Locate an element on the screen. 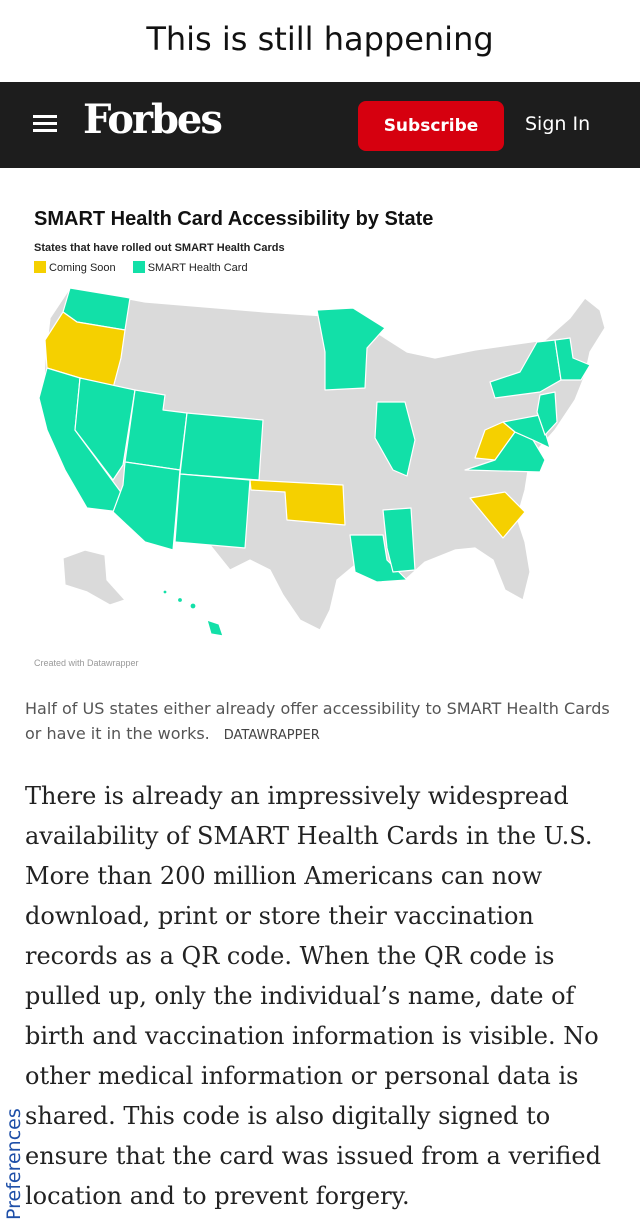 The height and width of the screenshot is (1227, 640). state-new-england is located at coordinates (572, 359).